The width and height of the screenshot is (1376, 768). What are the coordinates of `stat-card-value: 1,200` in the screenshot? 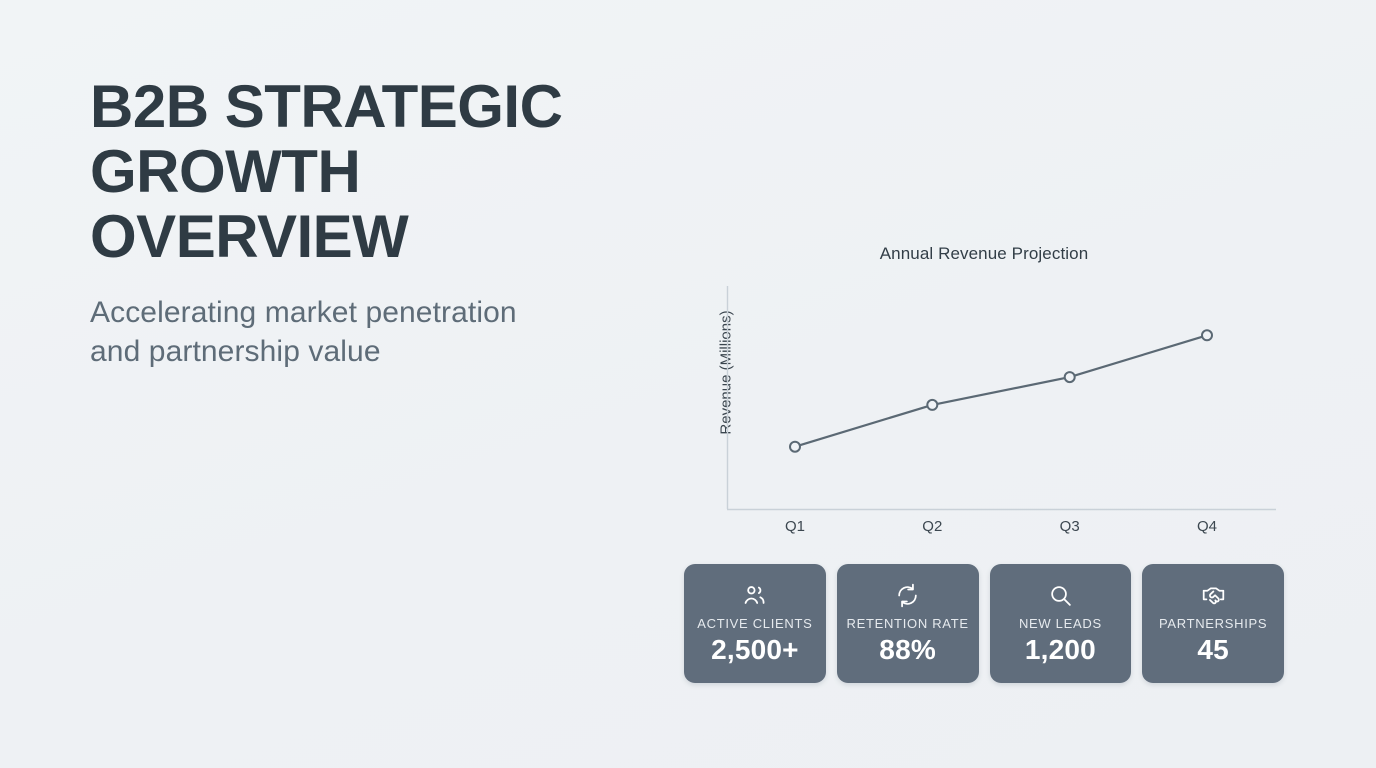 It's located at (1060, 649).